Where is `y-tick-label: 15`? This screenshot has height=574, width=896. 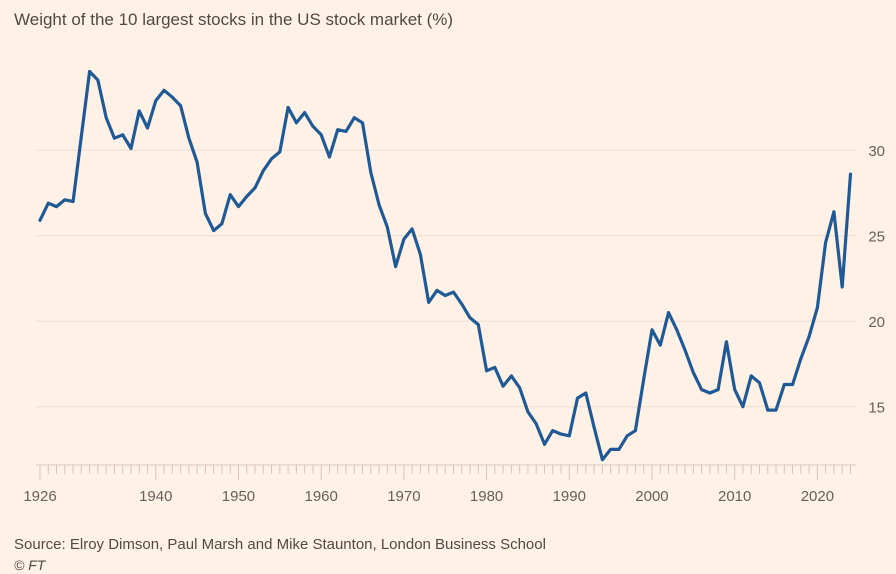 y-tick-label: 15 is located at coordinates (876, 408).